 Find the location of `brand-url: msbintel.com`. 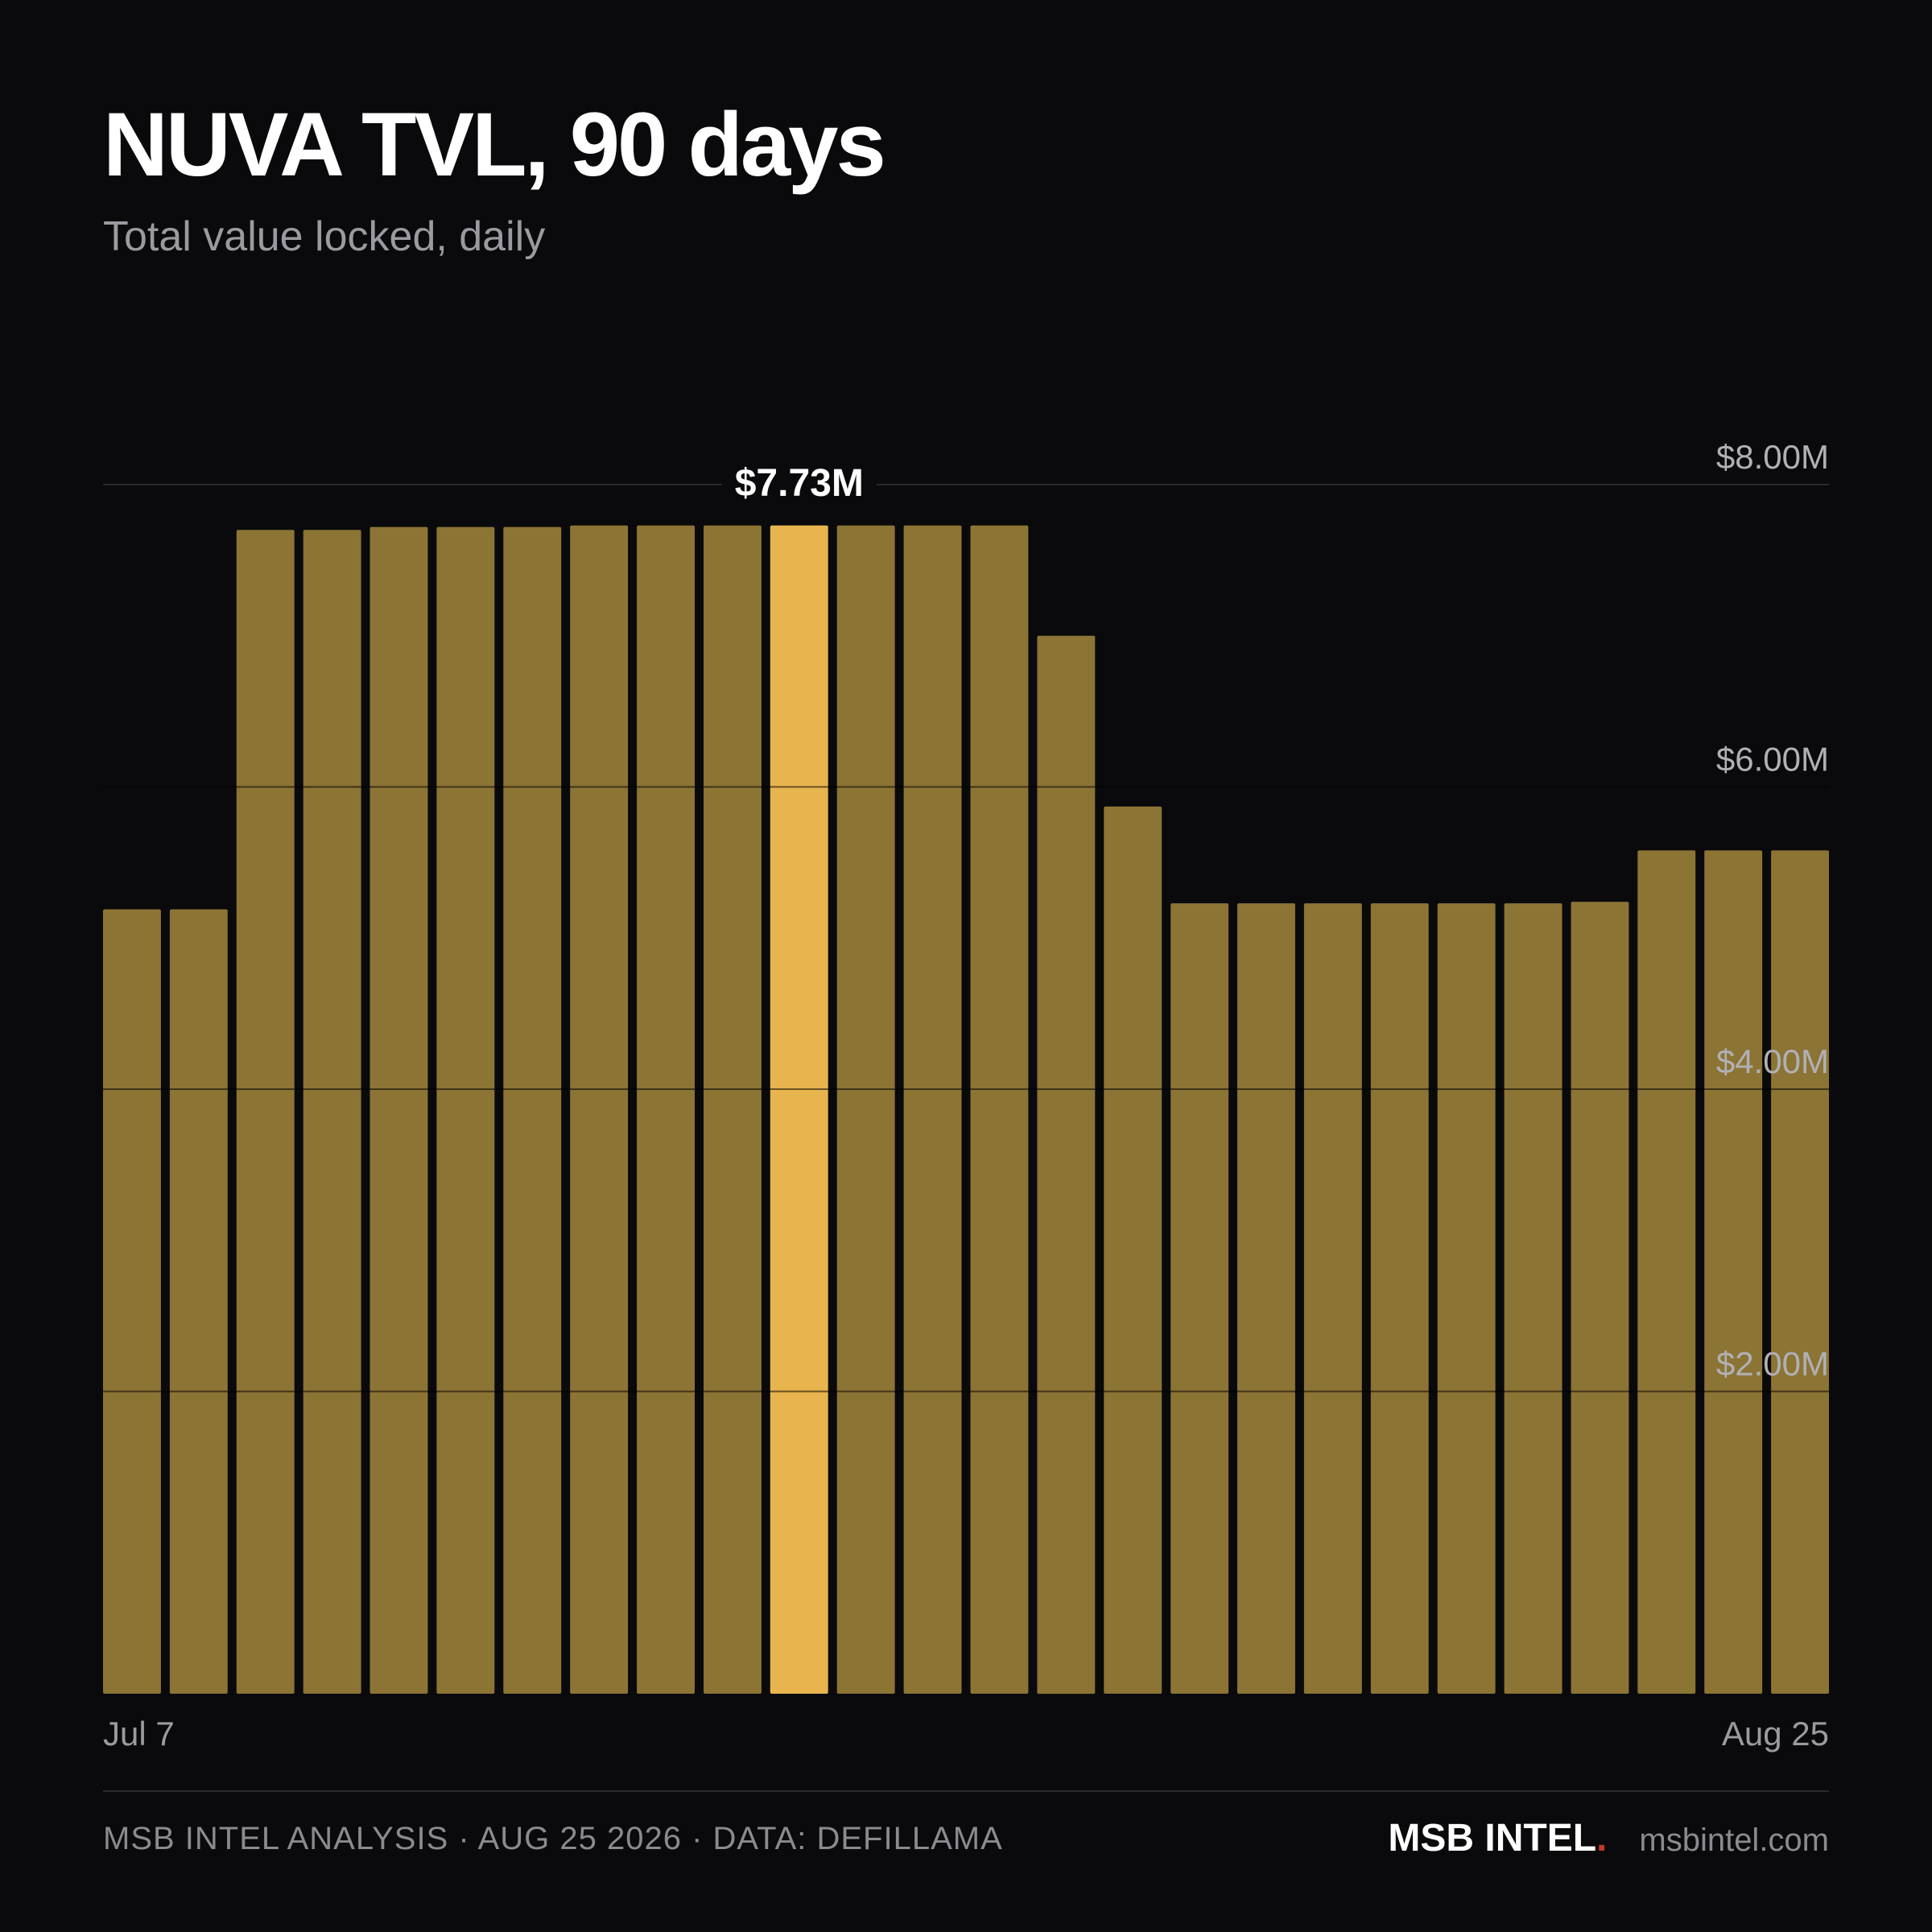

brand-url: msbintel.com is located at coordinates (1734, 1840).